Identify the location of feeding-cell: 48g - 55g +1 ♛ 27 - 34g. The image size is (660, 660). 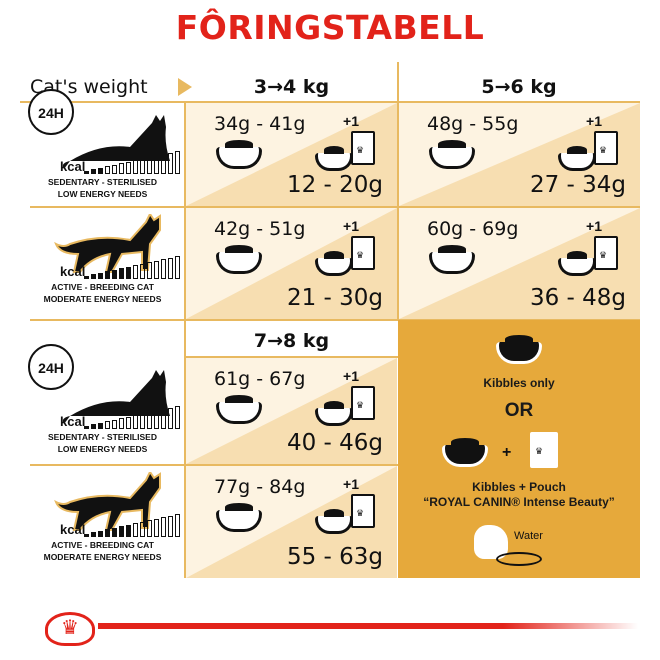
(519, 154).